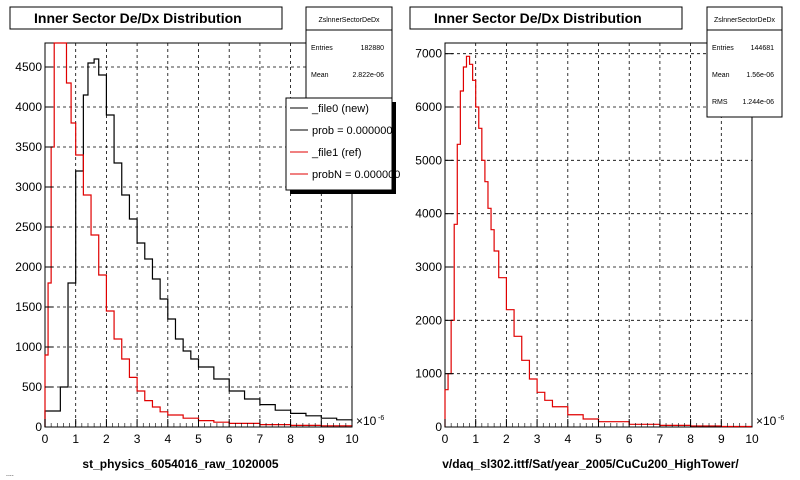 This screenshot has height=480, width=800. Describe the element at coordinates (28, 67) in the screenshot. I see `y-tick-label: 4500` at that location.